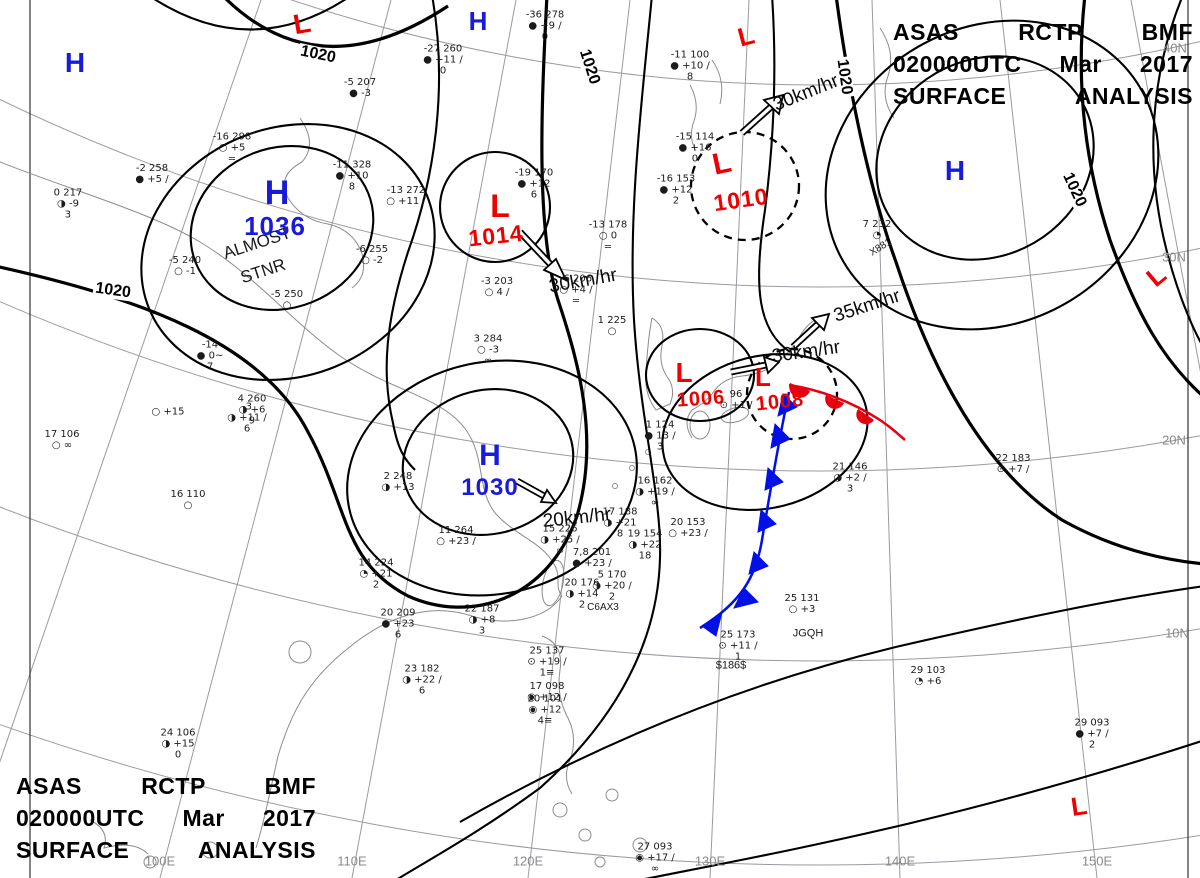  Describe the element at coordinates (545, 26) in the screenshot. I see `station-plot: -36 278 ● +9 /0` at that location.